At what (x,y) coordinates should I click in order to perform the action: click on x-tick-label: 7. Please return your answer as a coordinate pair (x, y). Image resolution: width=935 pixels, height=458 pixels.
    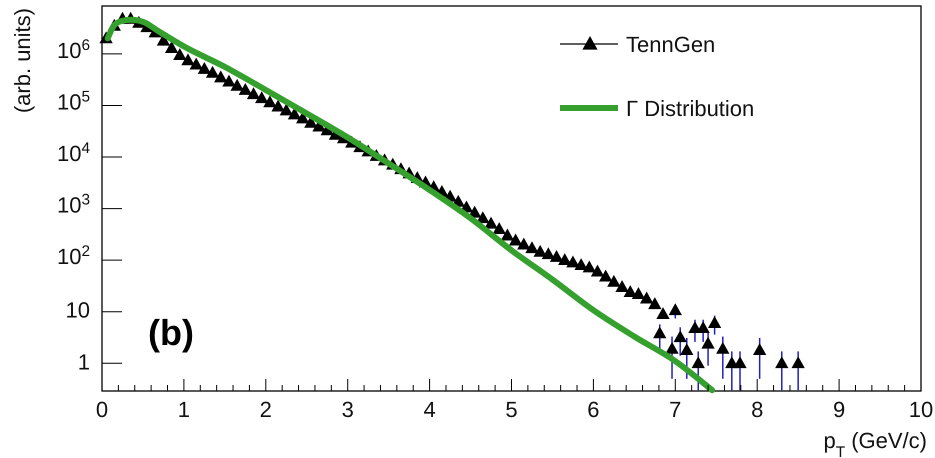
    Looking at the image, I should click on (675, 409).